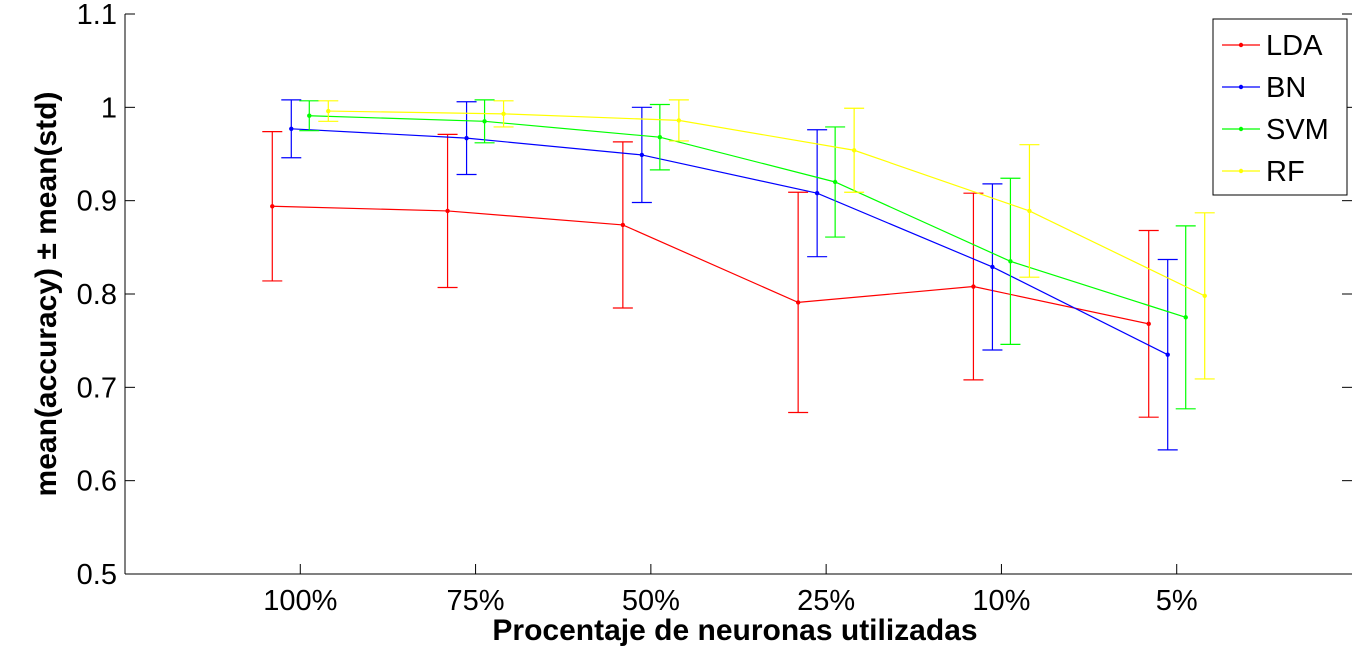  Describe the element at coordinates (97, 388) in the screenshot. I see `y-tick-label: 0.7` at that location.